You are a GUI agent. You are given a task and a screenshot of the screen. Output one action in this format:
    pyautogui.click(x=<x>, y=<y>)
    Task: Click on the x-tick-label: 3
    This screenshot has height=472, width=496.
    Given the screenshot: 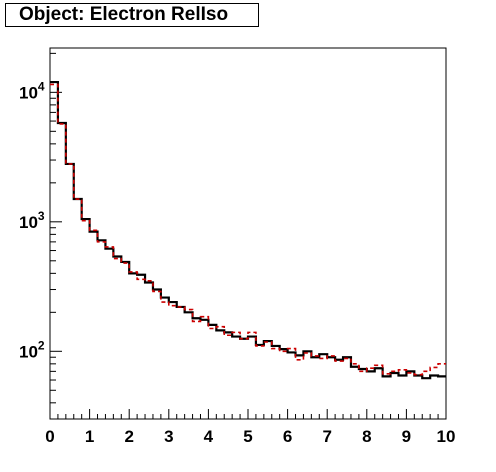 What is the action you would take?
    pyautogui.click(x=168, y=436)
    